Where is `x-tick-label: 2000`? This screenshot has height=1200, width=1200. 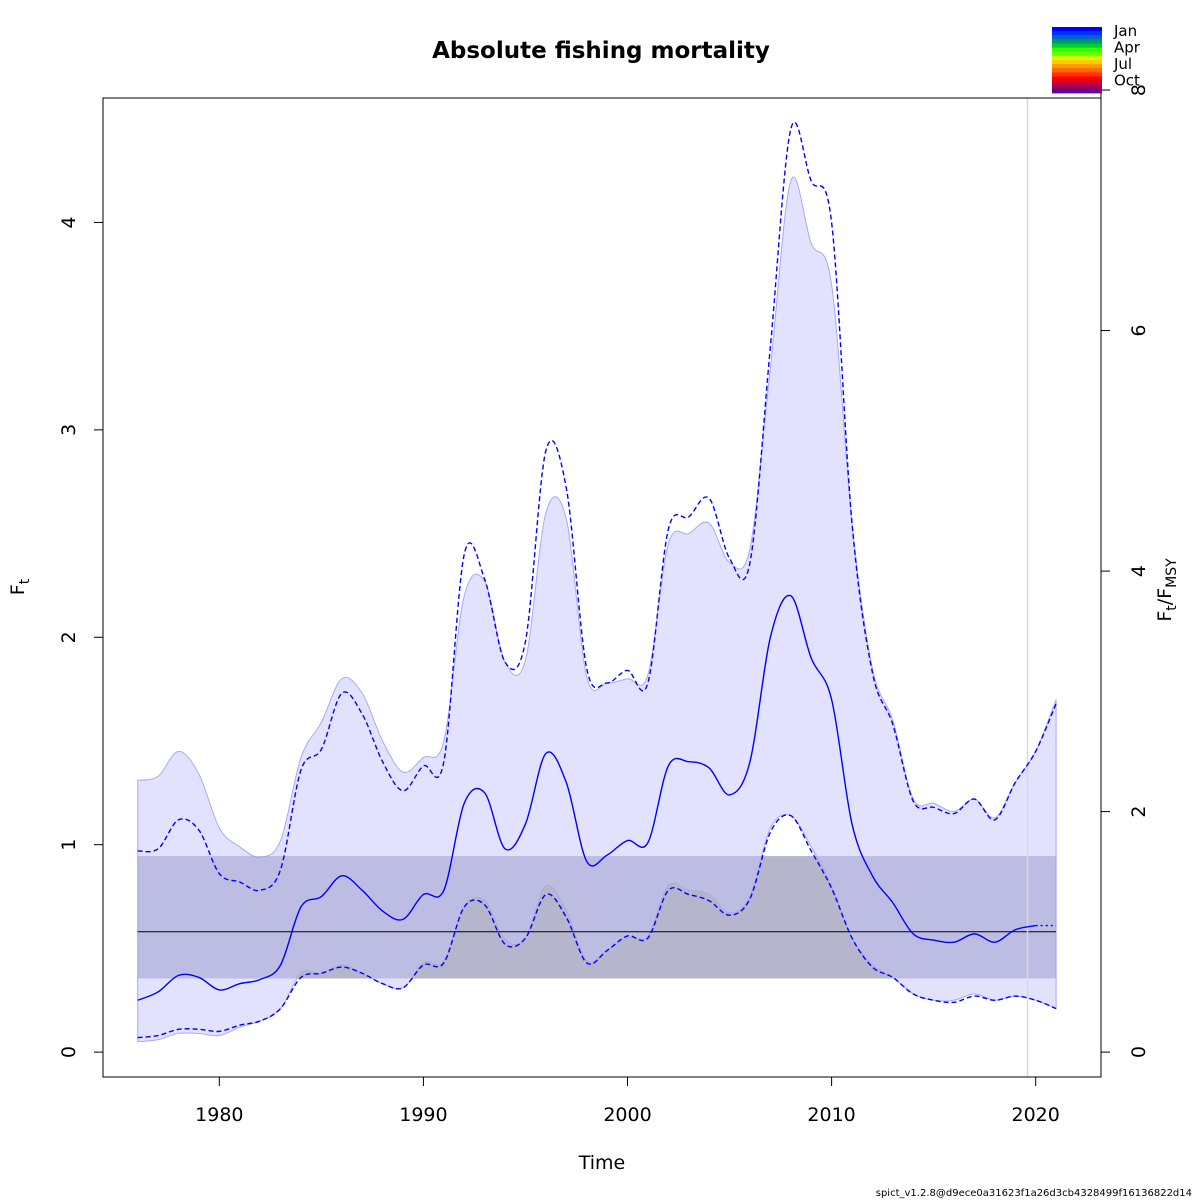
x-tick-label: 2000 is located at coordinates (627, 1115).